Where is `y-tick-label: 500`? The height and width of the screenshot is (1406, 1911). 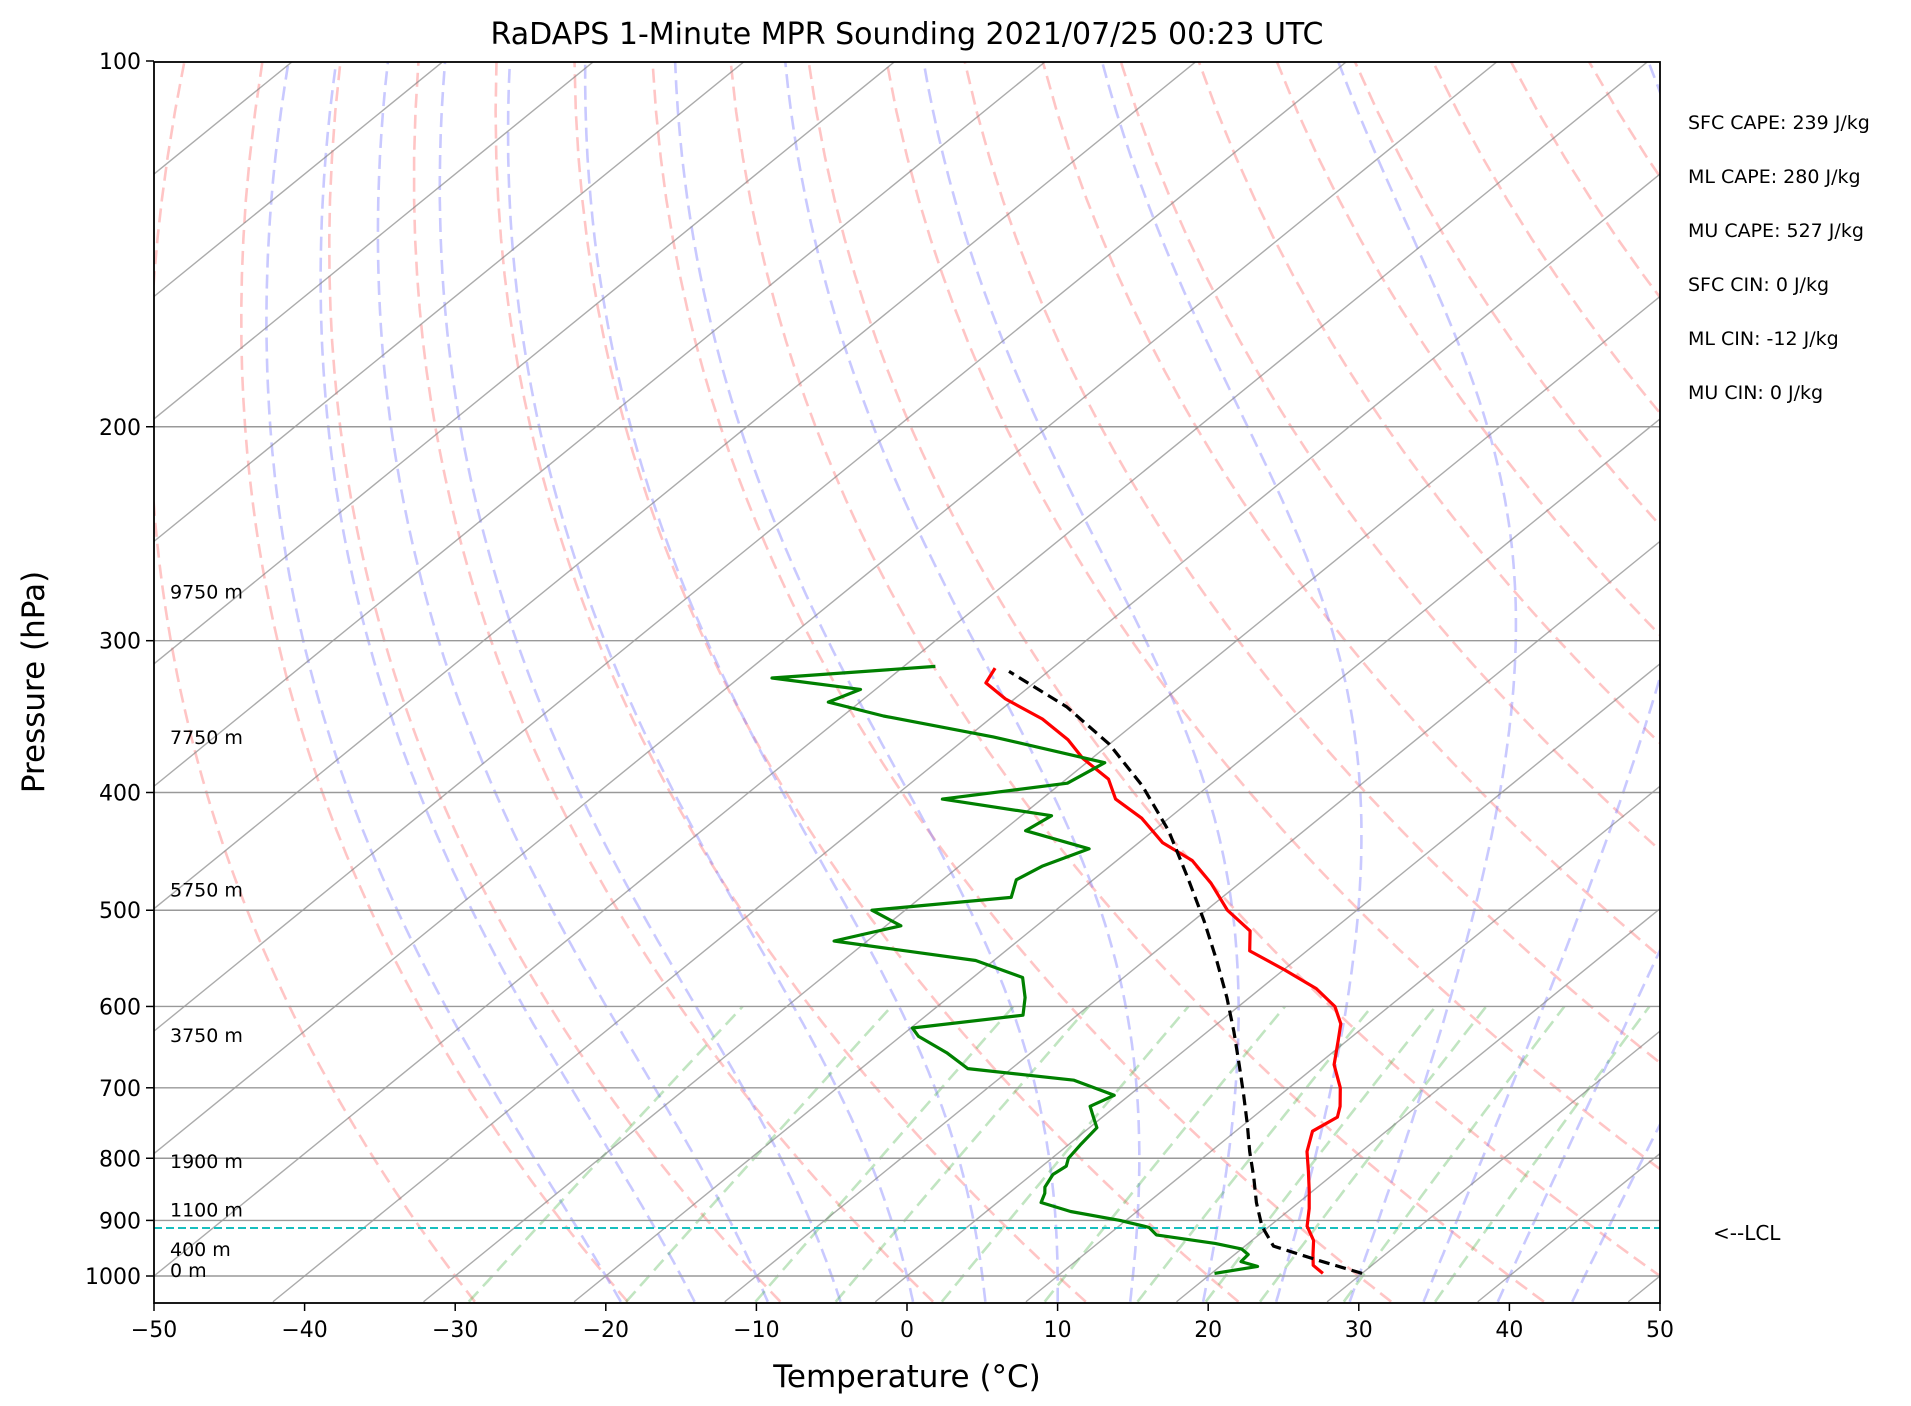
y-tick-label: 500 is located at coordinates (120, 911).